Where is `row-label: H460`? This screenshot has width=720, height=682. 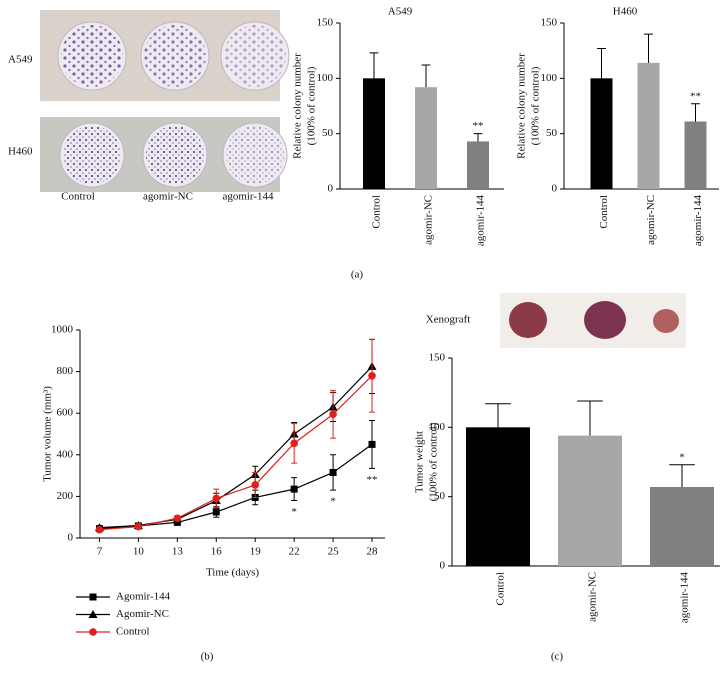
row-label: H460 is located at coordinates (20, 152).